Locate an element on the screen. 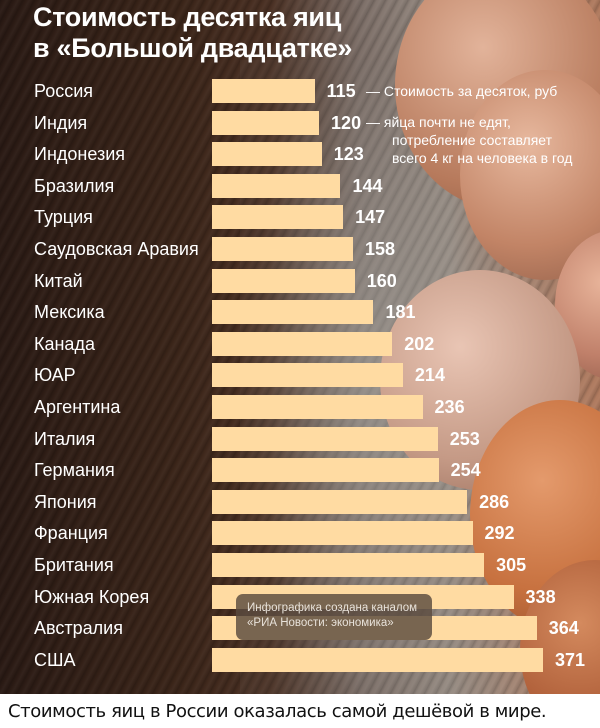 This screenshot has height=728, width=600. value-label: 214 is located at coordinates (429, 375).